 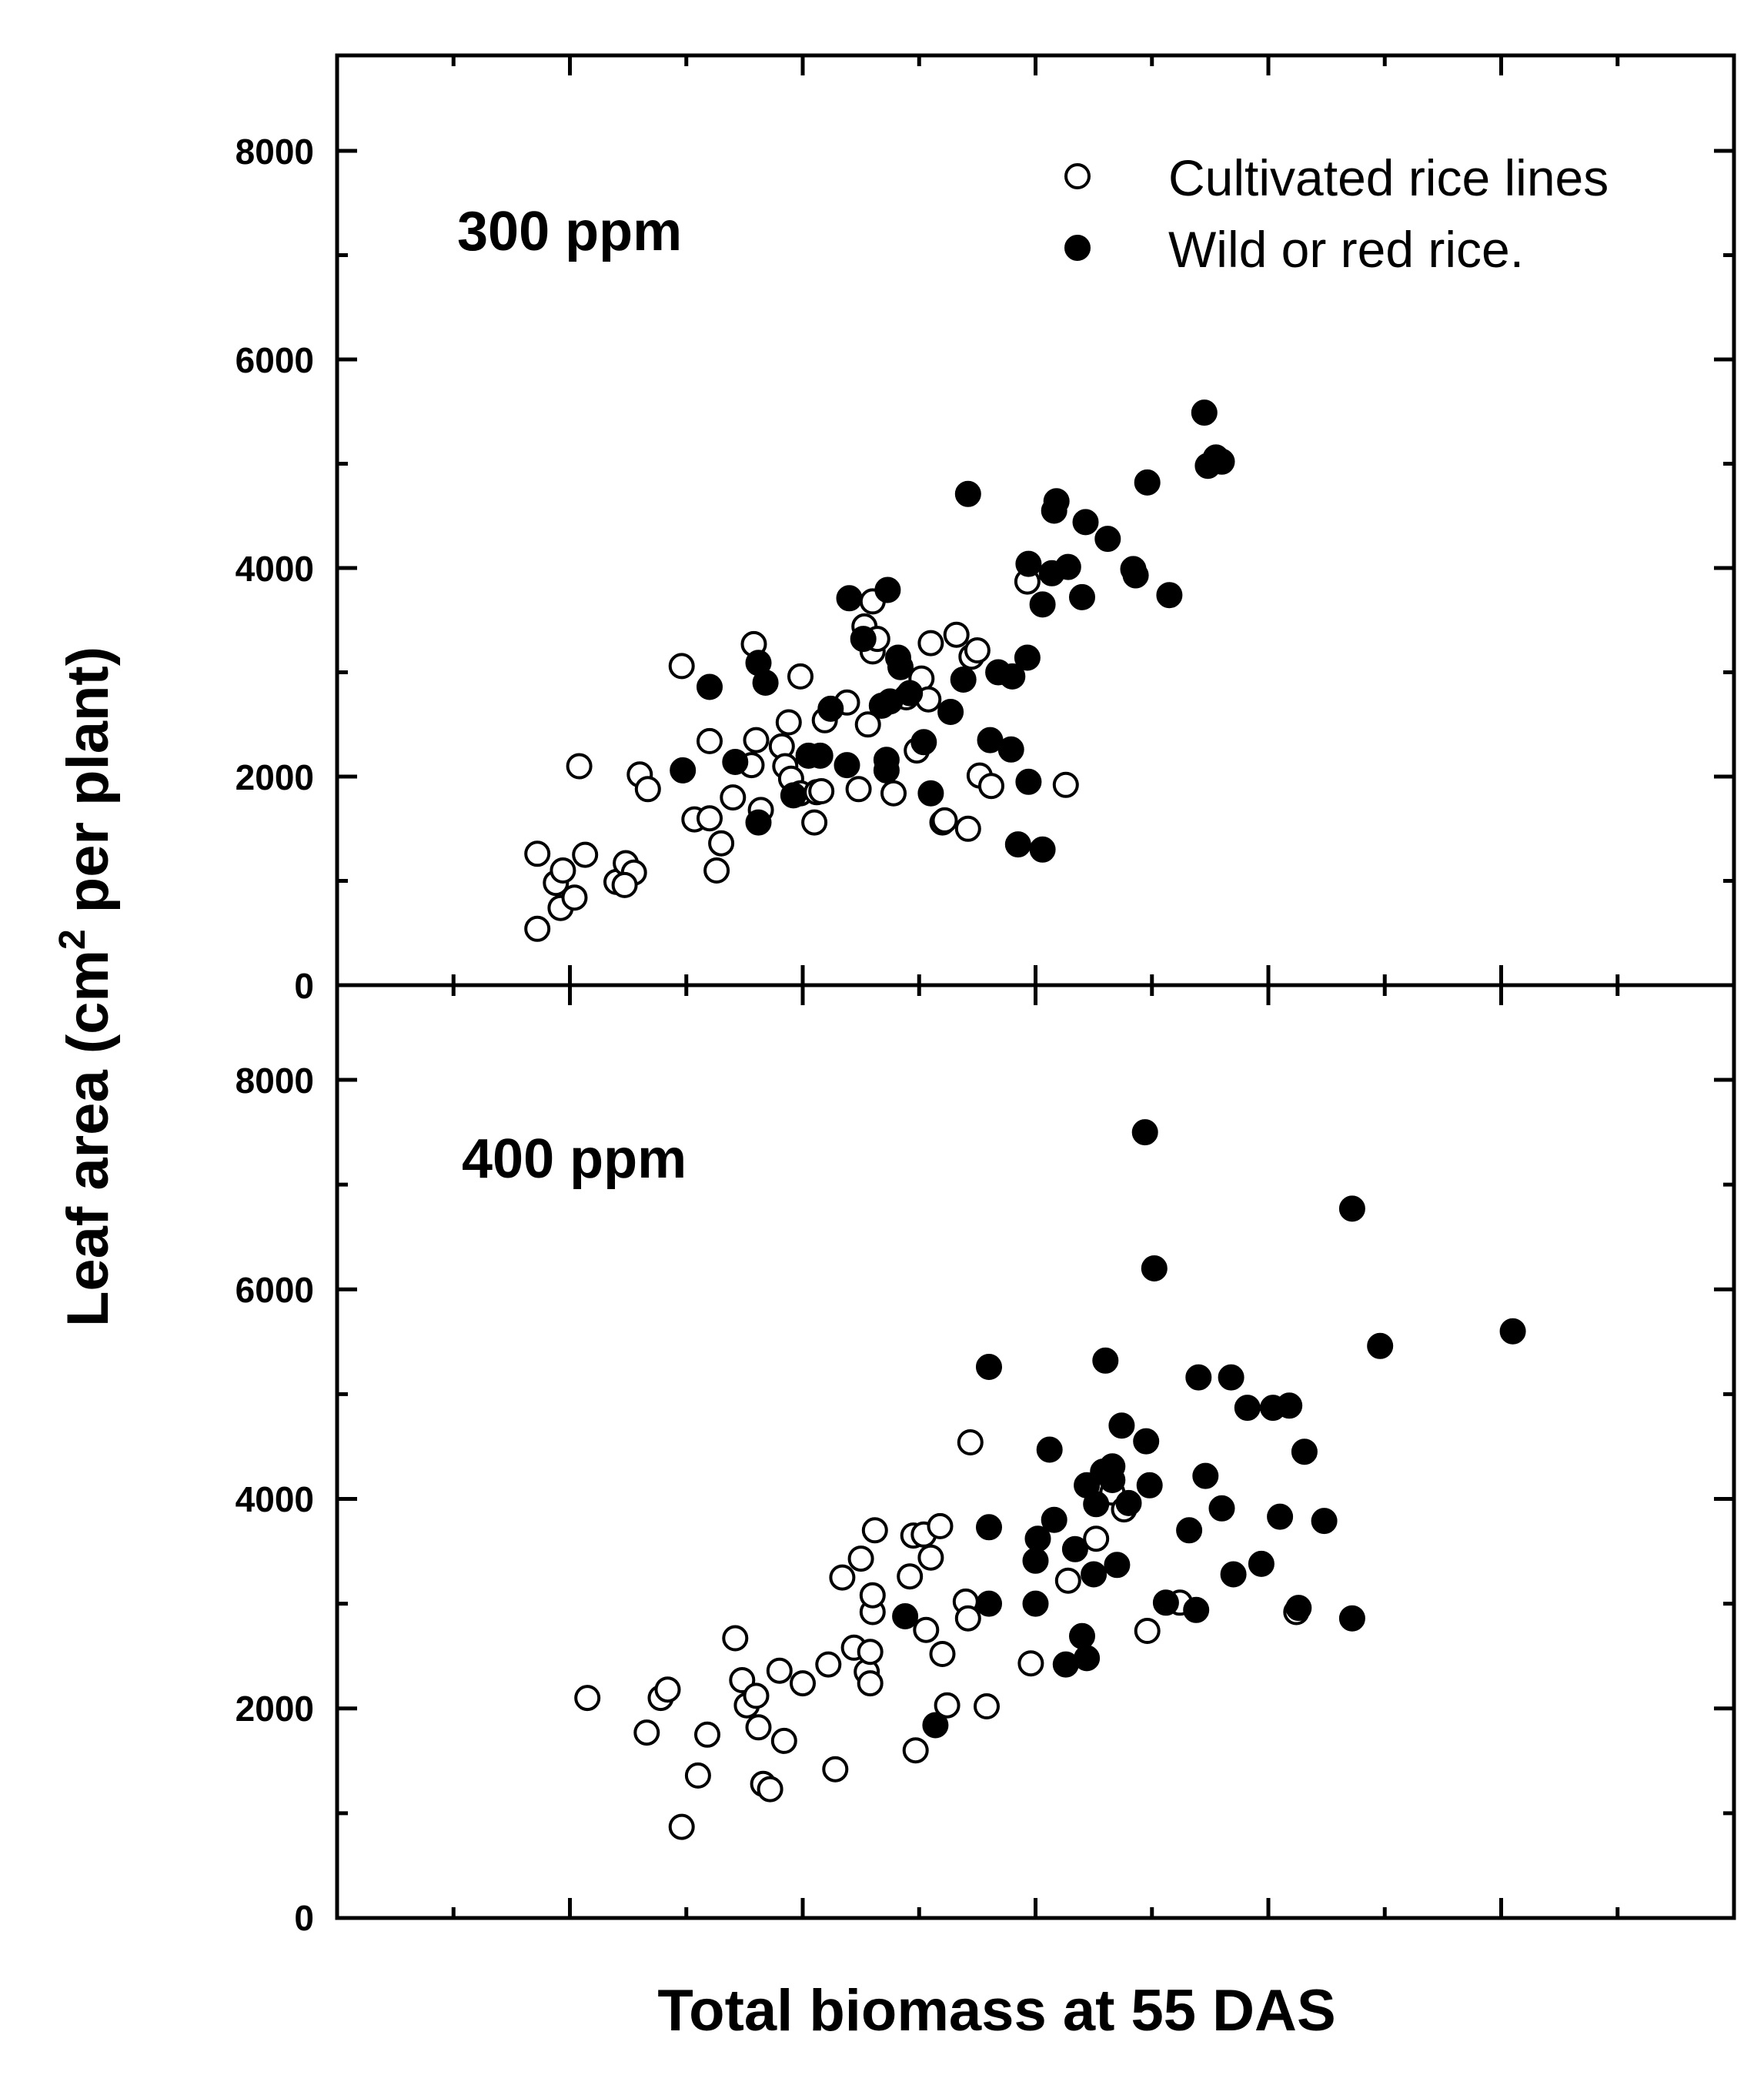 I want to click on legend: Cultivated rice lines Wild or red rice., so click(x=1337, y=213).